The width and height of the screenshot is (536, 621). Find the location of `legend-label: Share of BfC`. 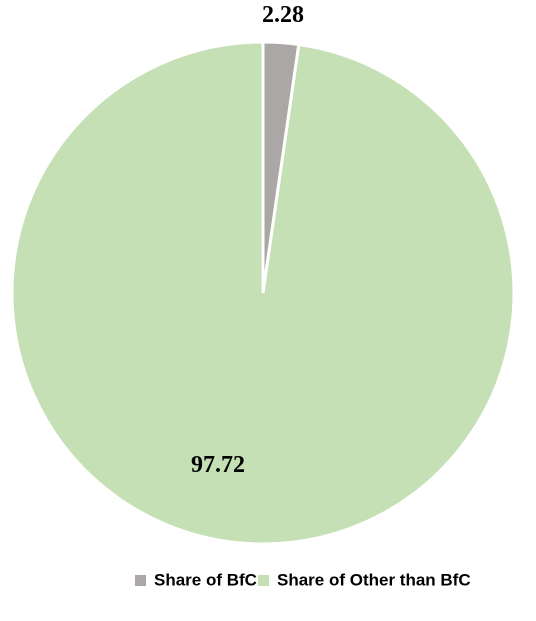

legend-label: Share of BfC is located at coordinates (205, 579).